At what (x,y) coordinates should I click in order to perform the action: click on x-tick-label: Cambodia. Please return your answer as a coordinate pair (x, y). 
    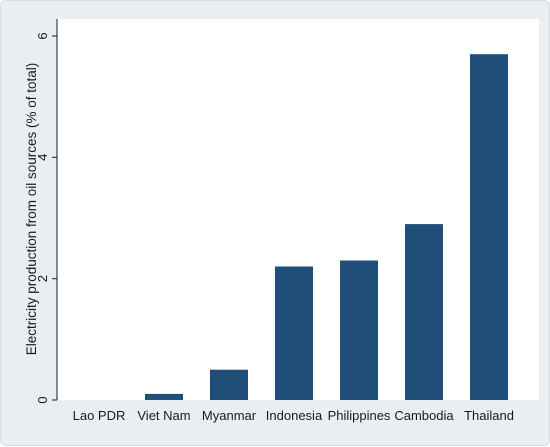
    Looking at the image, I should click on (424, 415).